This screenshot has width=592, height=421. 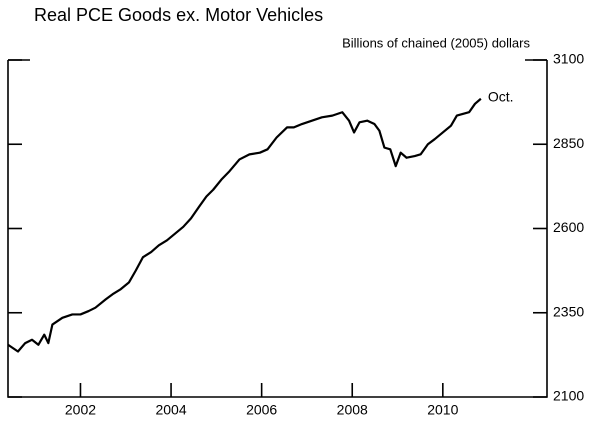 What do you see at coordinates (352, 410) in the screenshot?
I see `x-tick-label: 2008` at bounding box center [352, 410].